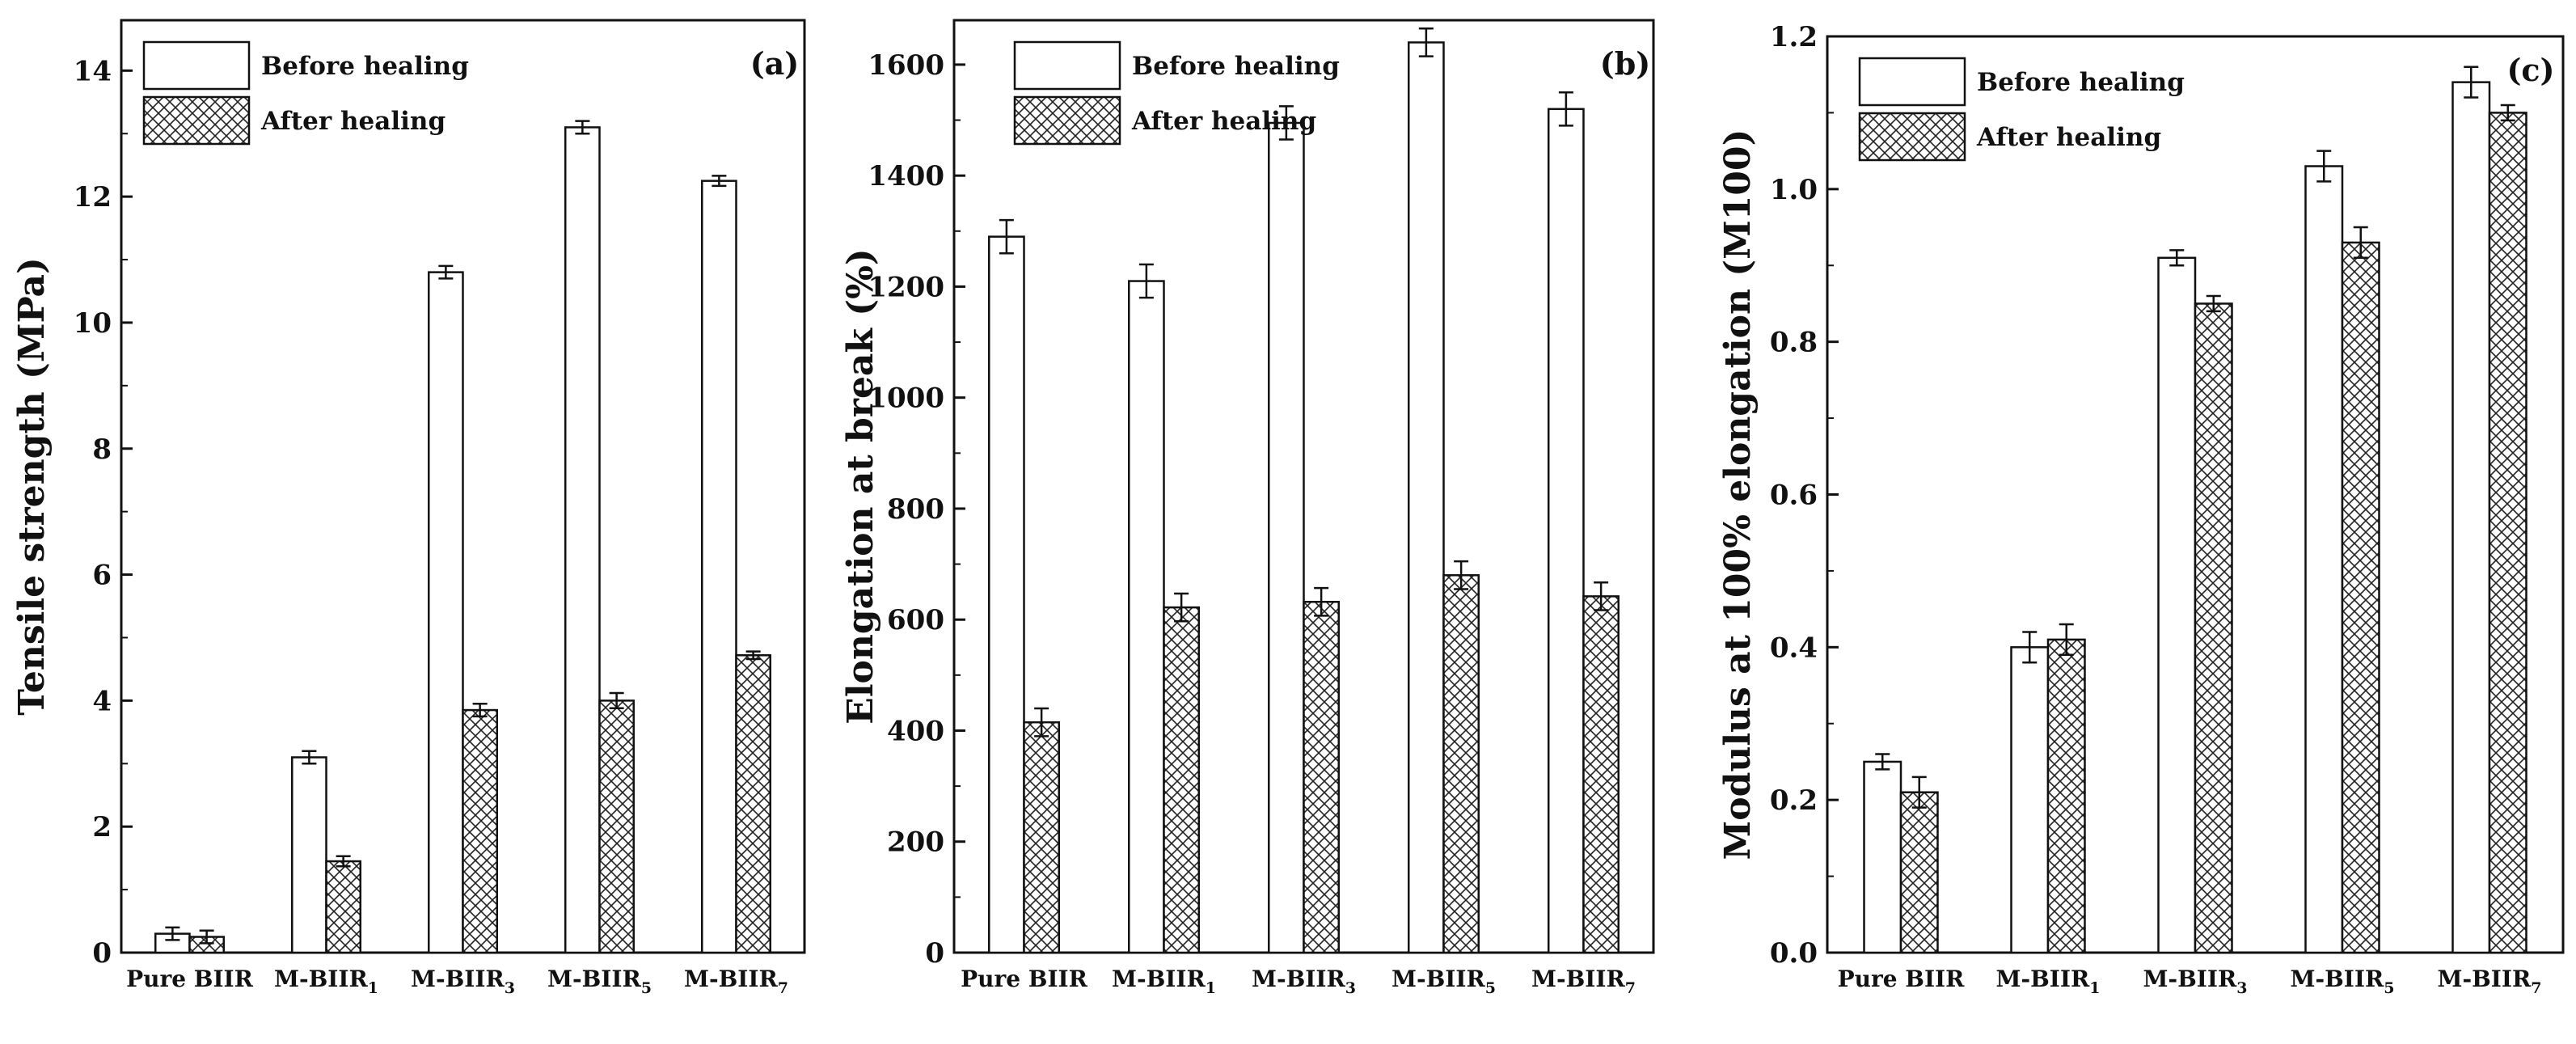 The height and width of the screenshot is (1044, 2576). What do you see at coordinates (1625, 64) in the screenshot?
I see `panel-label: (b)` at bounding box center [1625, 64].